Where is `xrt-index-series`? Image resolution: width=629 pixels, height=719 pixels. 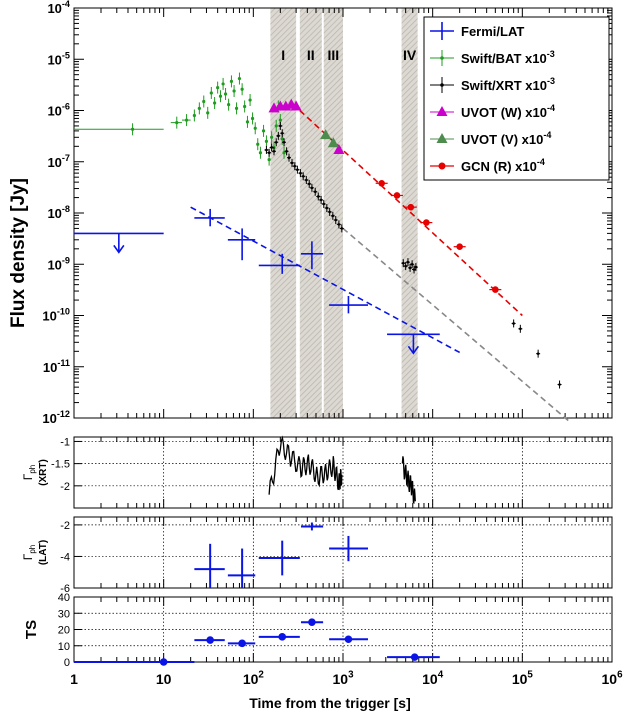
xrt-index-series is located at coordinates (342, 469).